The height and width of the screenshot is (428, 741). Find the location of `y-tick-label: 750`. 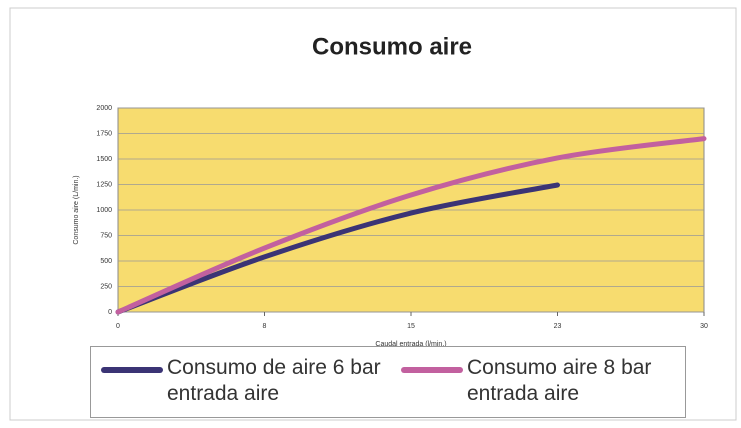

y-tick-label: 750 is located at coordinates (106, 235).